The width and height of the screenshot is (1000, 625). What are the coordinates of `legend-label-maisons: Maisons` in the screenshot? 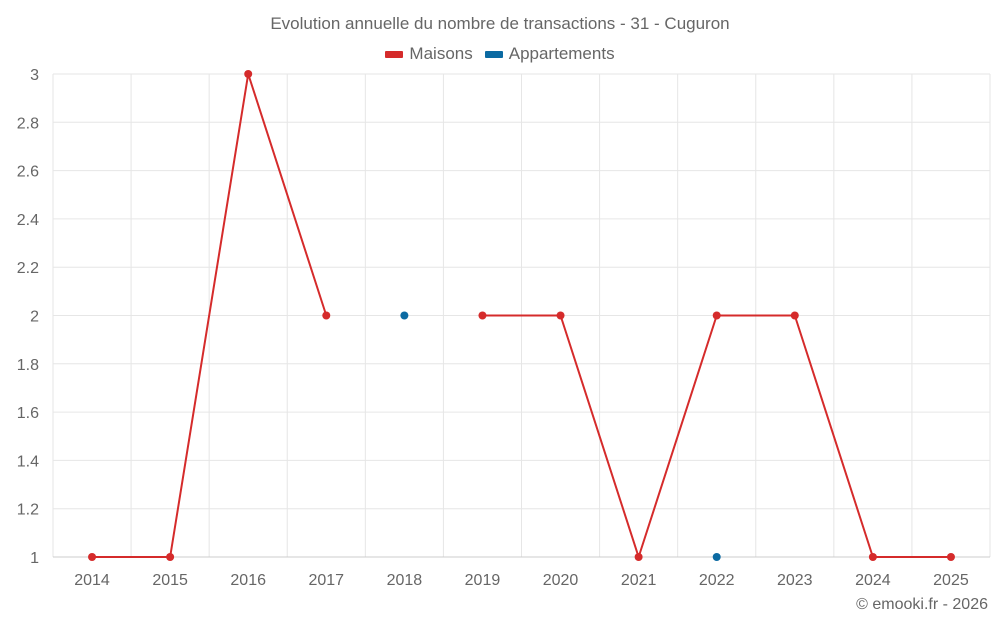 It's located at (441, 53).